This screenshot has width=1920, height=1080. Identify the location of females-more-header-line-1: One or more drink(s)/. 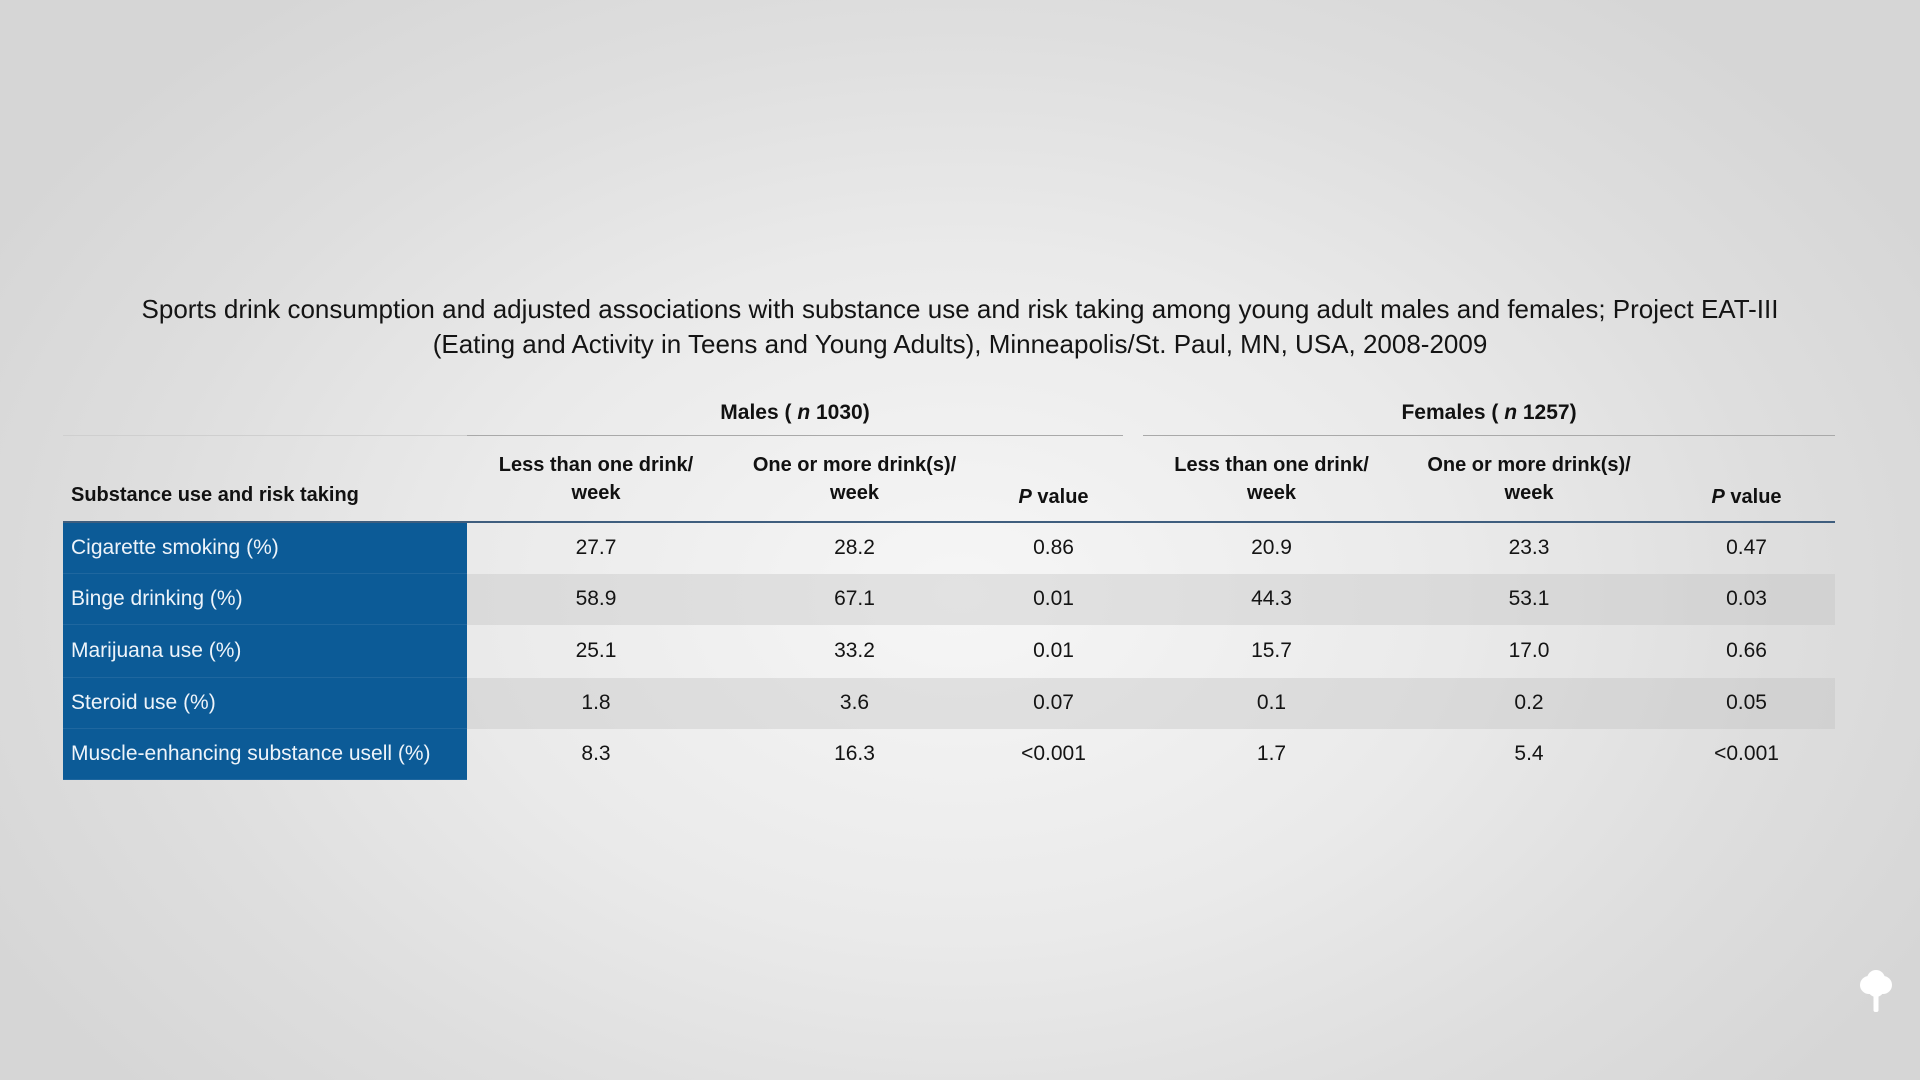
(1529, 464).